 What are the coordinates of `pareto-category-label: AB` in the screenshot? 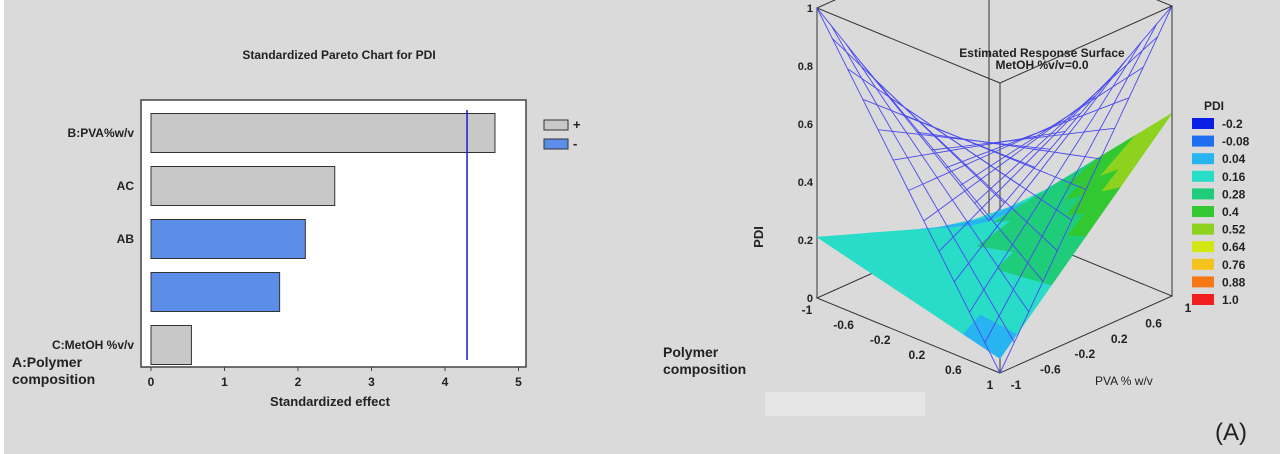 It's located at (126, 239).